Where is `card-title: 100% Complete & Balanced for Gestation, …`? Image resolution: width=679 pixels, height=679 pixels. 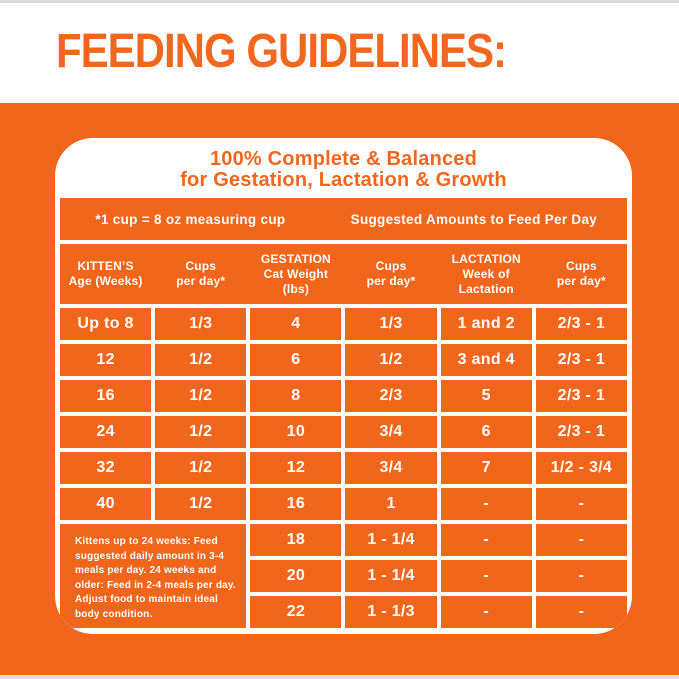 card-title: 100% Complete & Balanced for Gestation, … is located at coordinates (343, 170).